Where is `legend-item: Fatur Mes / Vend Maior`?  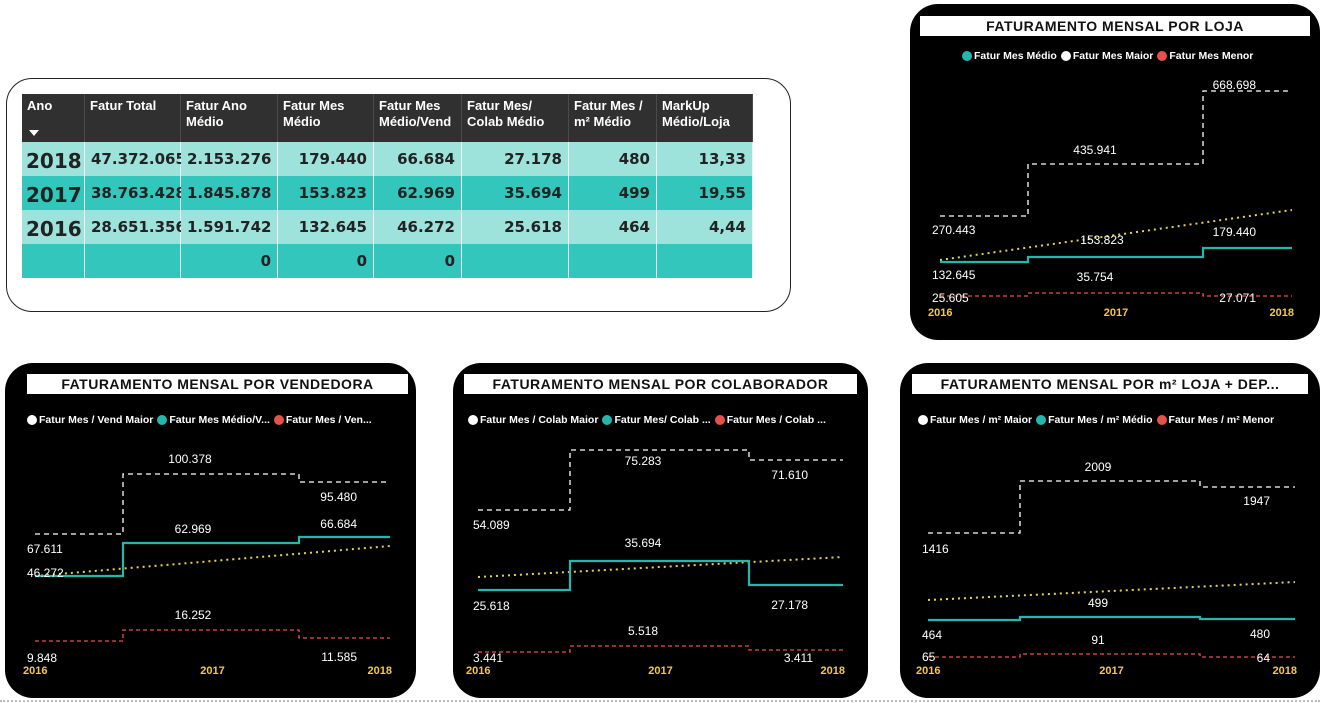 legend-item: Fatur Mes / Vend Maior is located at coordinates (90, 420).